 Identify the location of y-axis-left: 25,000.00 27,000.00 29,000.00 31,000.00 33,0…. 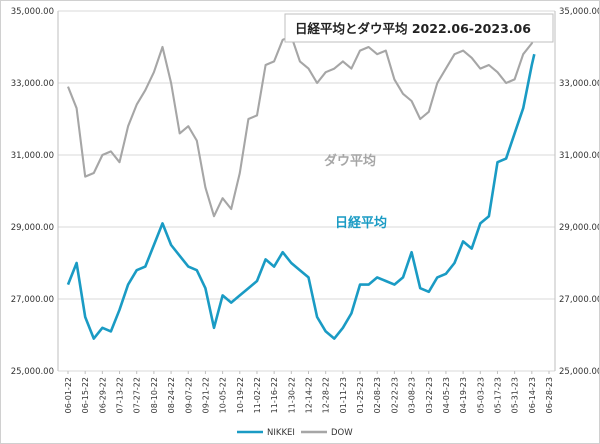
(35, 192).